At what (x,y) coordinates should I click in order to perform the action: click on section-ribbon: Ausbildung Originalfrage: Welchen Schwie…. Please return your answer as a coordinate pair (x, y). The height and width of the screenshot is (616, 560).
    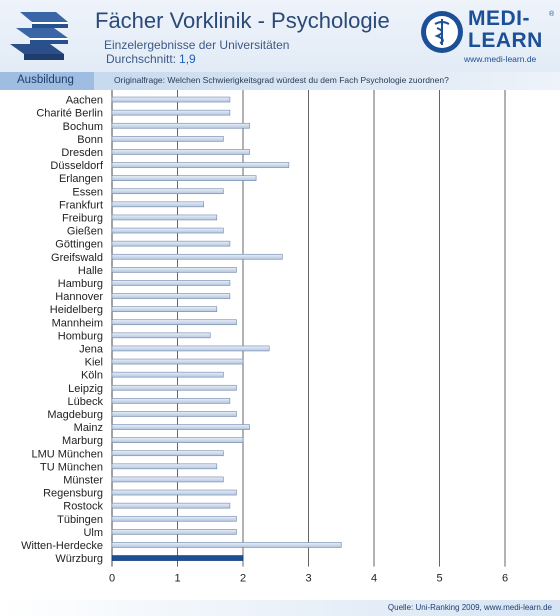
    Looking at the image, I should click on (280, 81).